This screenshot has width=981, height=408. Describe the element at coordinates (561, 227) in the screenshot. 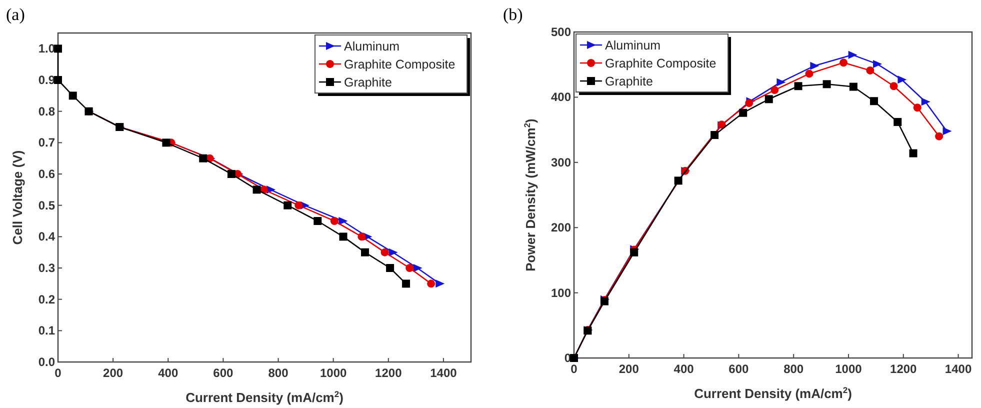

I see `y-tick-label: 200` at that location.